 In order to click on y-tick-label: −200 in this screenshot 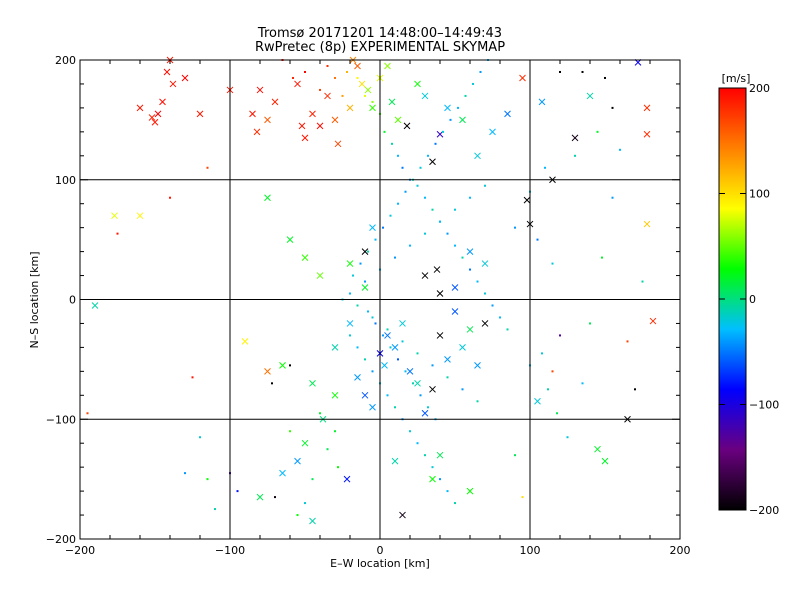, I will do `click(61, 539)`.